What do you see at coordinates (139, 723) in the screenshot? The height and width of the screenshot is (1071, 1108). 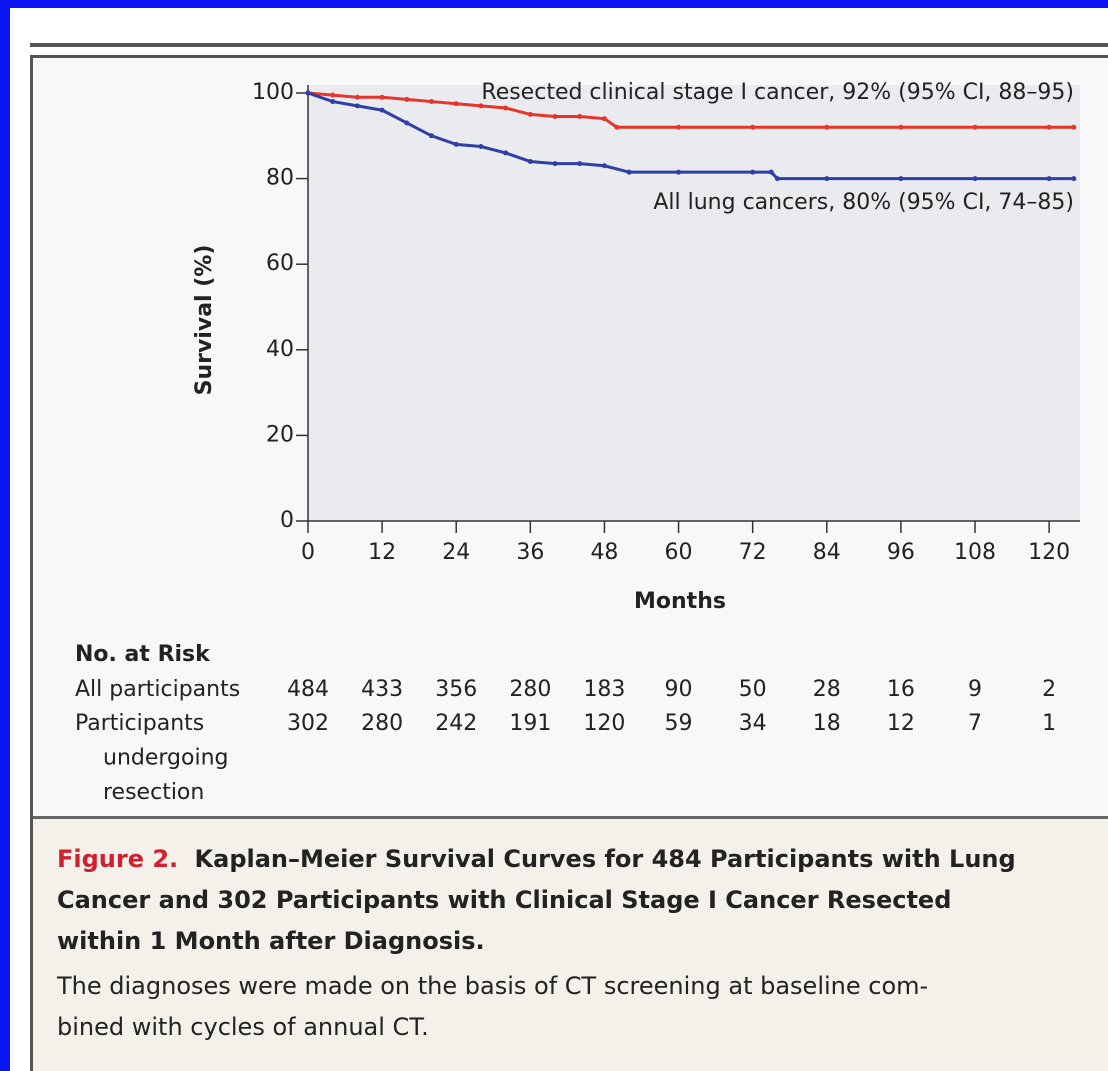 I see `risk-row-label: Participants` at bounding box center [139, 723].